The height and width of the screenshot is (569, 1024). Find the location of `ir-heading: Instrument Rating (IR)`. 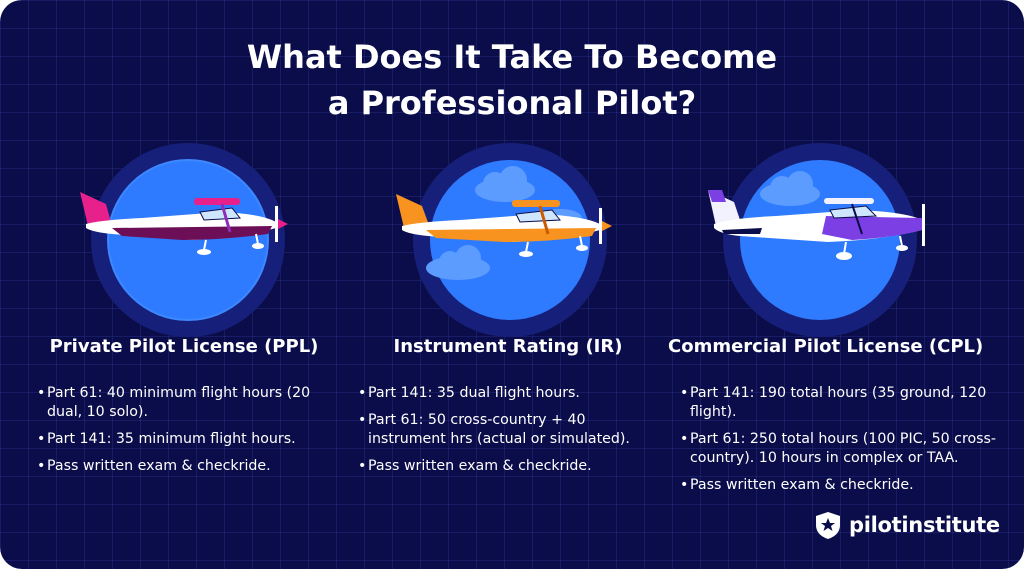

ir-heading: Instrument Rating (IR) is located at coordinates (508, 346).